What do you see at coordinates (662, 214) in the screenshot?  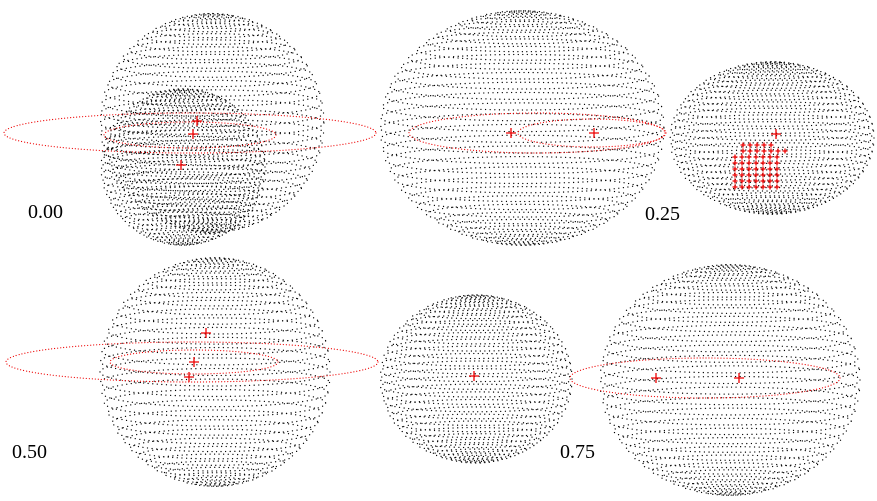 I see `phase-label: 0.25` at bounding box center [662, 214].